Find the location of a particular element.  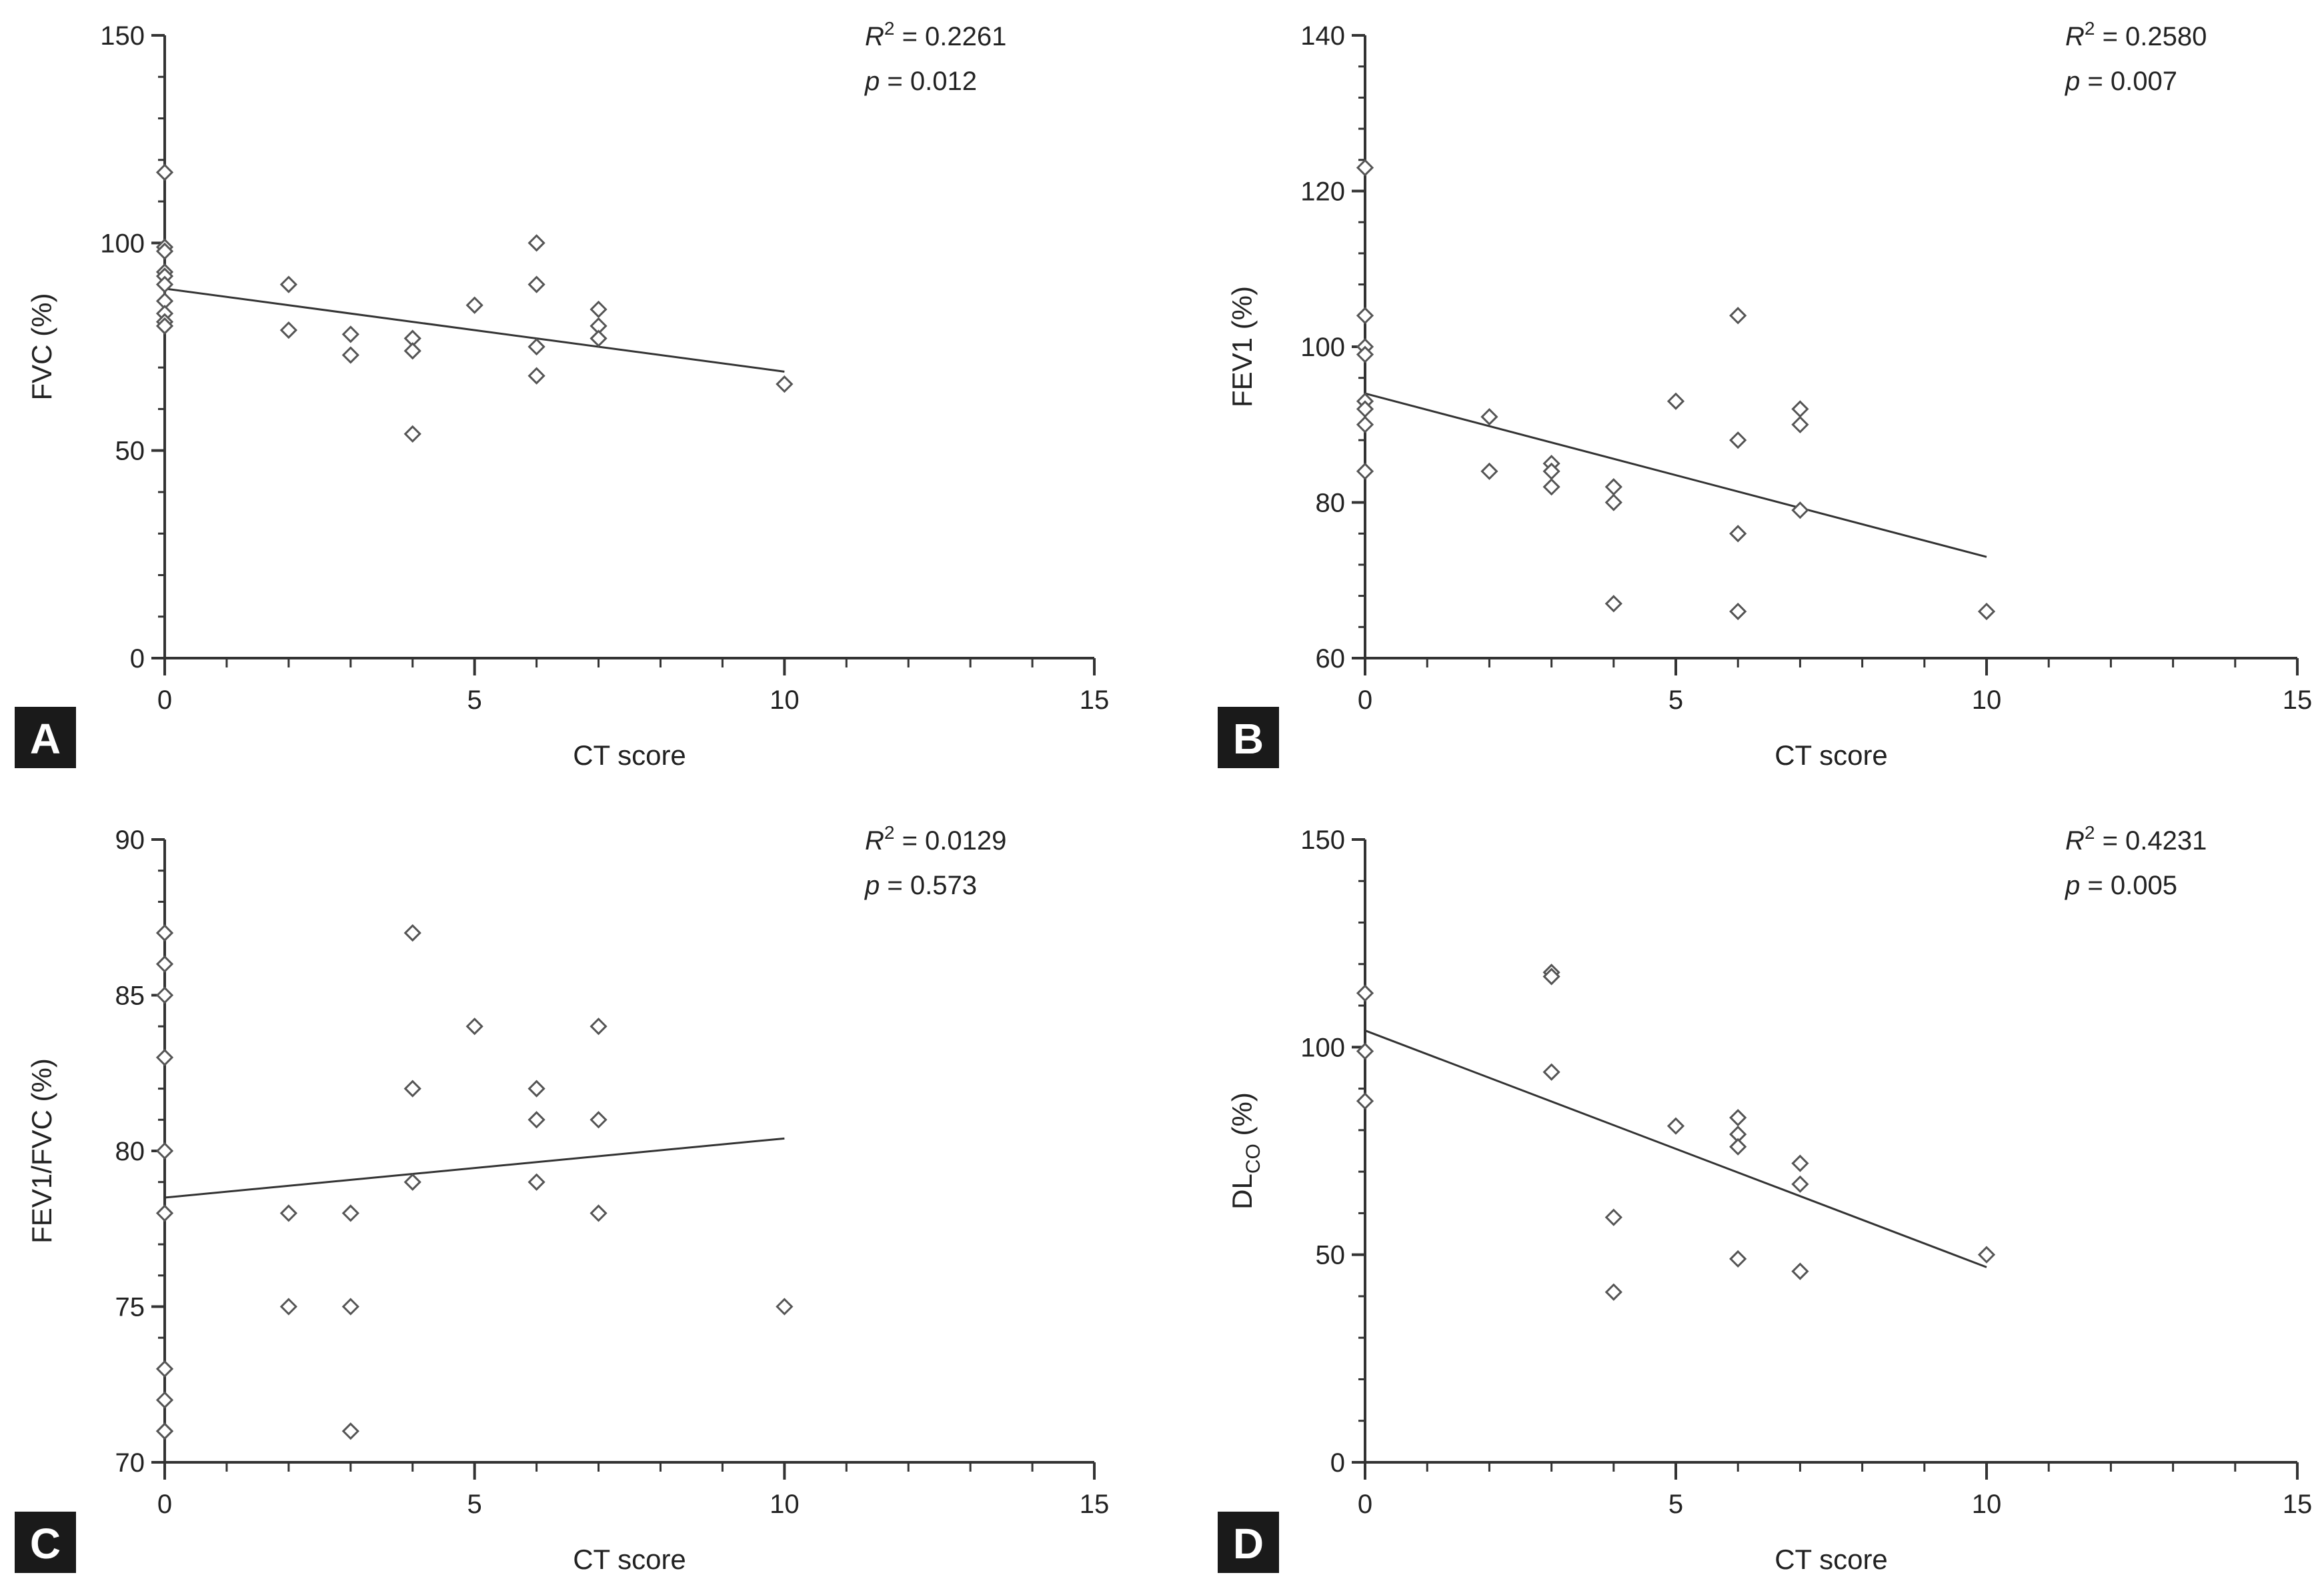

panel-b-trend-line is located at coordinates (1675, 475).